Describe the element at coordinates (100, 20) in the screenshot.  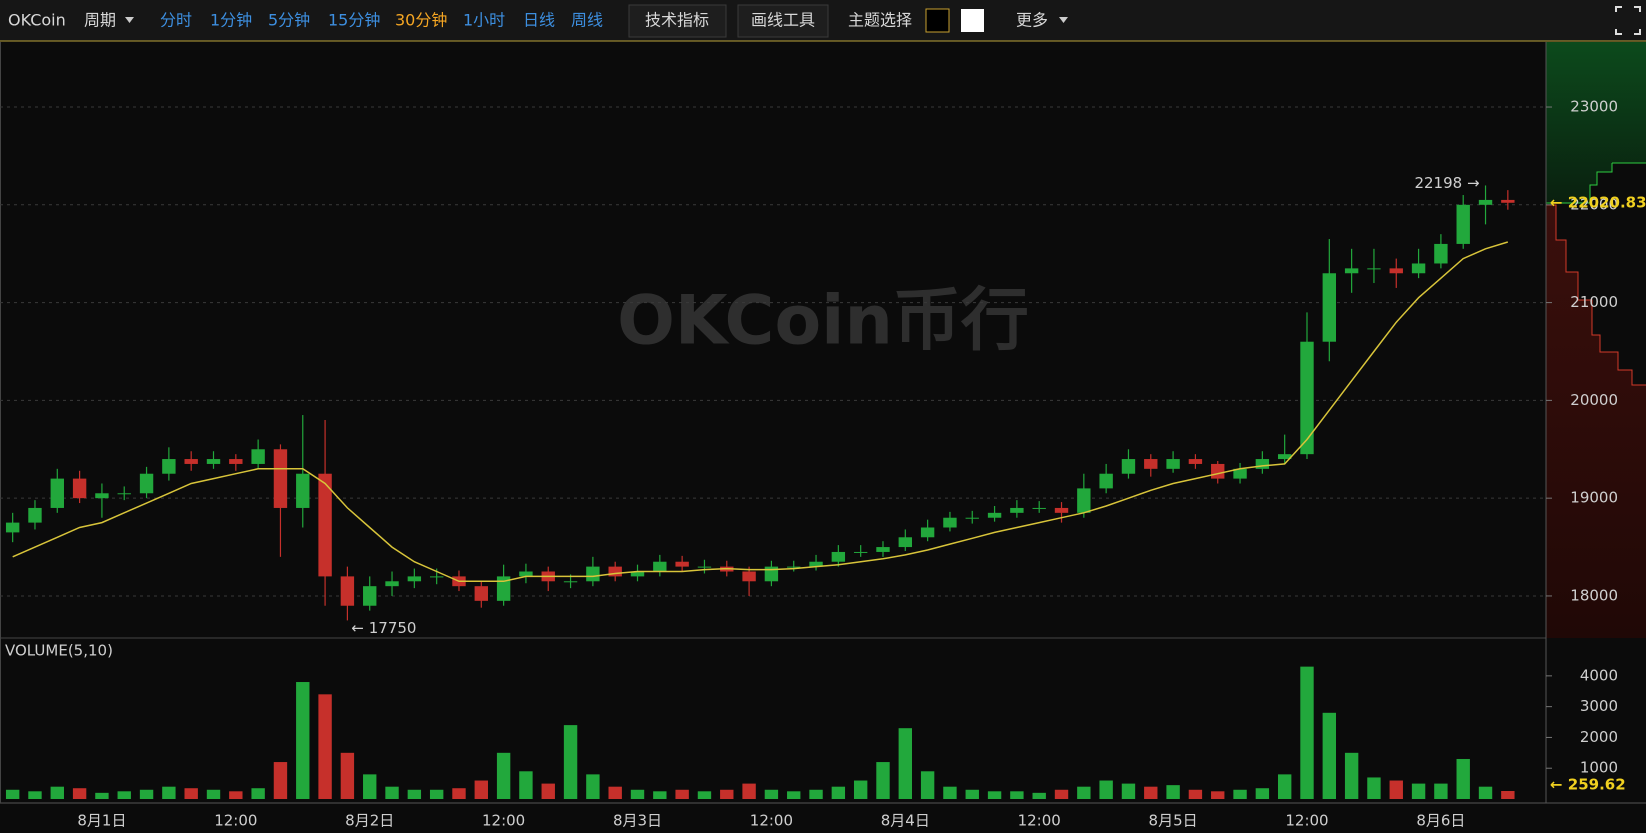
I see `period-menu: 周期` at that location.